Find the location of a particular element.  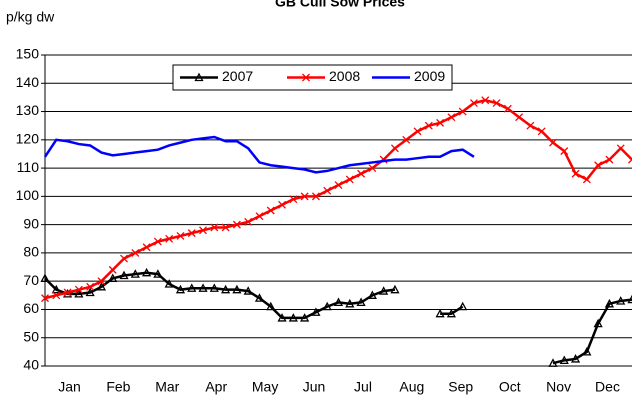

chart-title: GB Cull Sow Prices is located at coordinates (340, 5).